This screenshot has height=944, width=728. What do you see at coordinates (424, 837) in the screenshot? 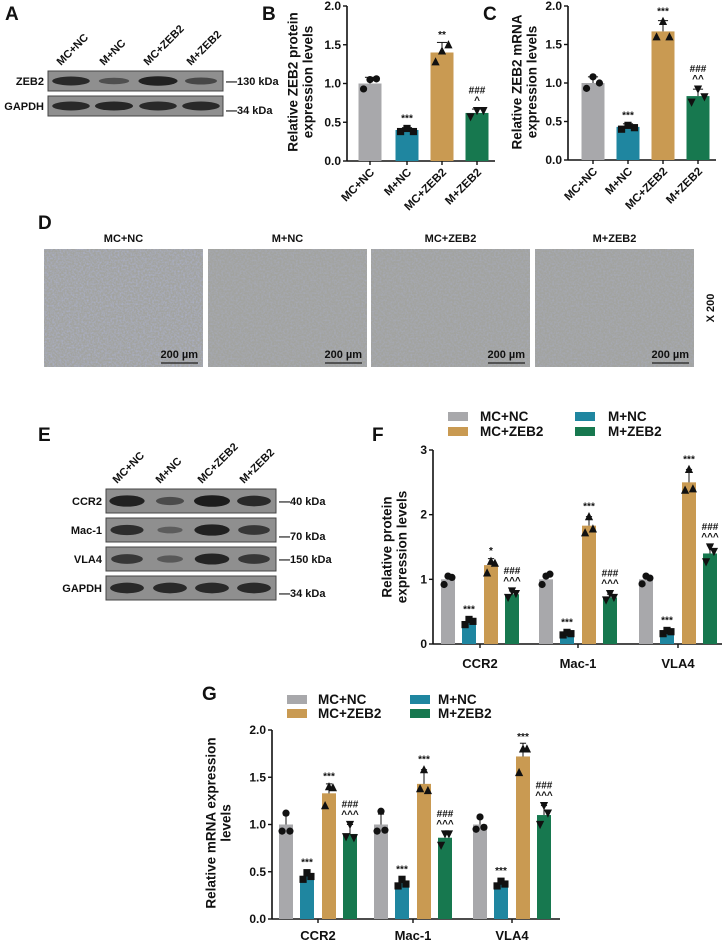
I see `bar-mc-zeb2-mac-1: ***` at bounding box center [424, 837].